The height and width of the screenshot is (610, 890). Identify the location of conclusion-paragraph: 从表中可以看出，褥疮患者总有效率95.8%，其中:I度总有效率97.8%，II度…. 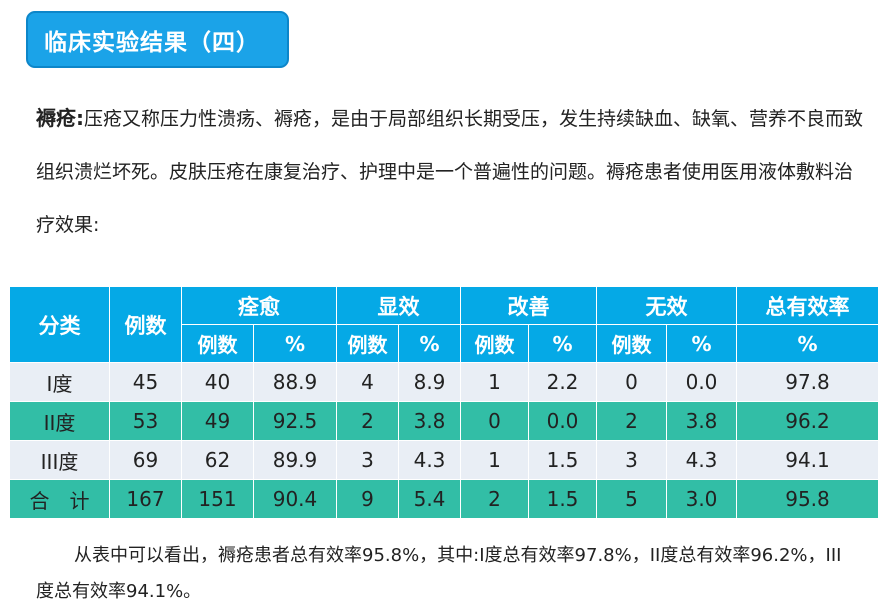
(446, 574).